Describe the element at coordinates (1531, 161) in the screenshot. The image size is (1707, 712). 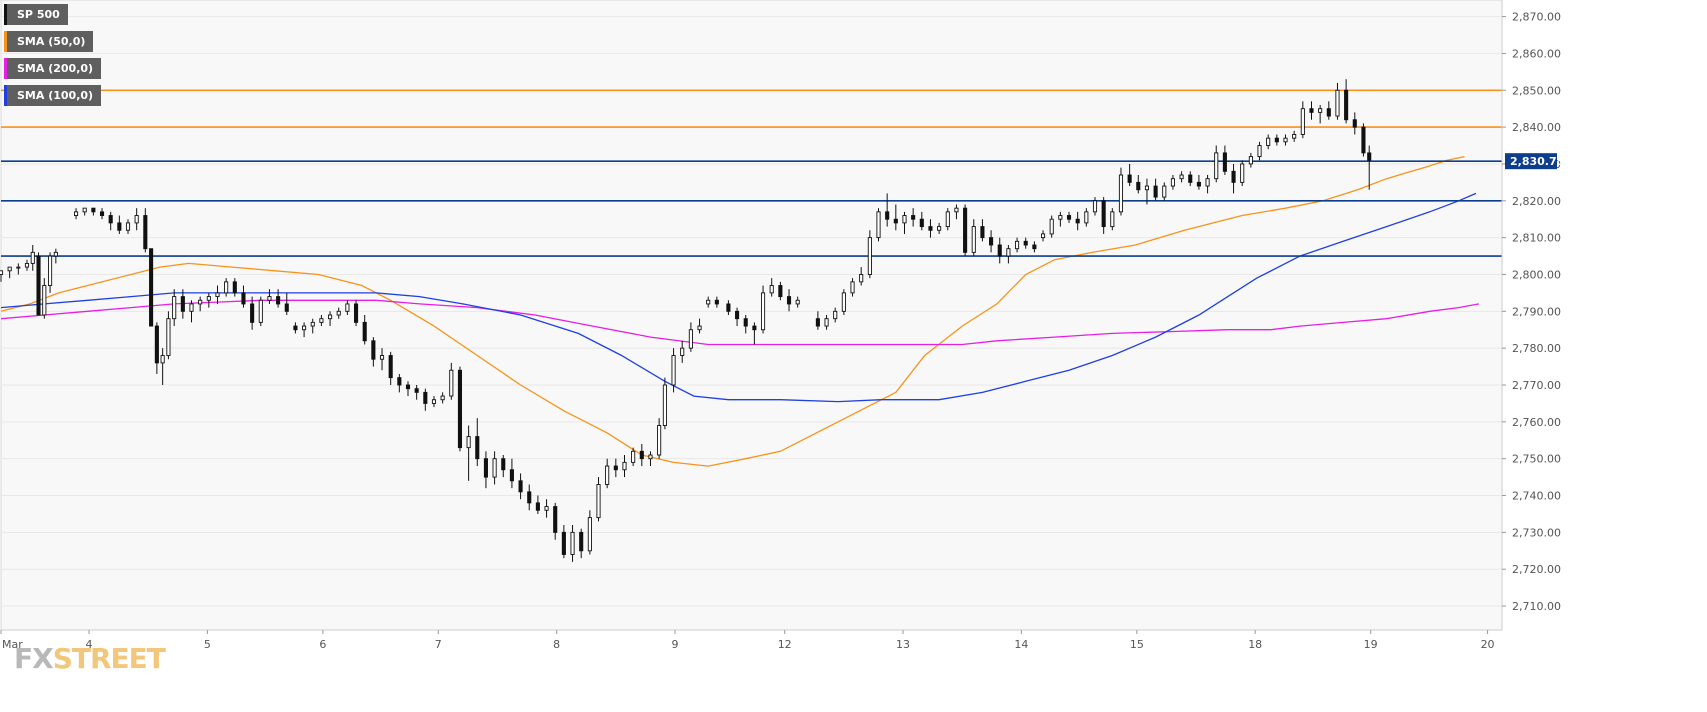
I see `price-tag-bg` at that location.